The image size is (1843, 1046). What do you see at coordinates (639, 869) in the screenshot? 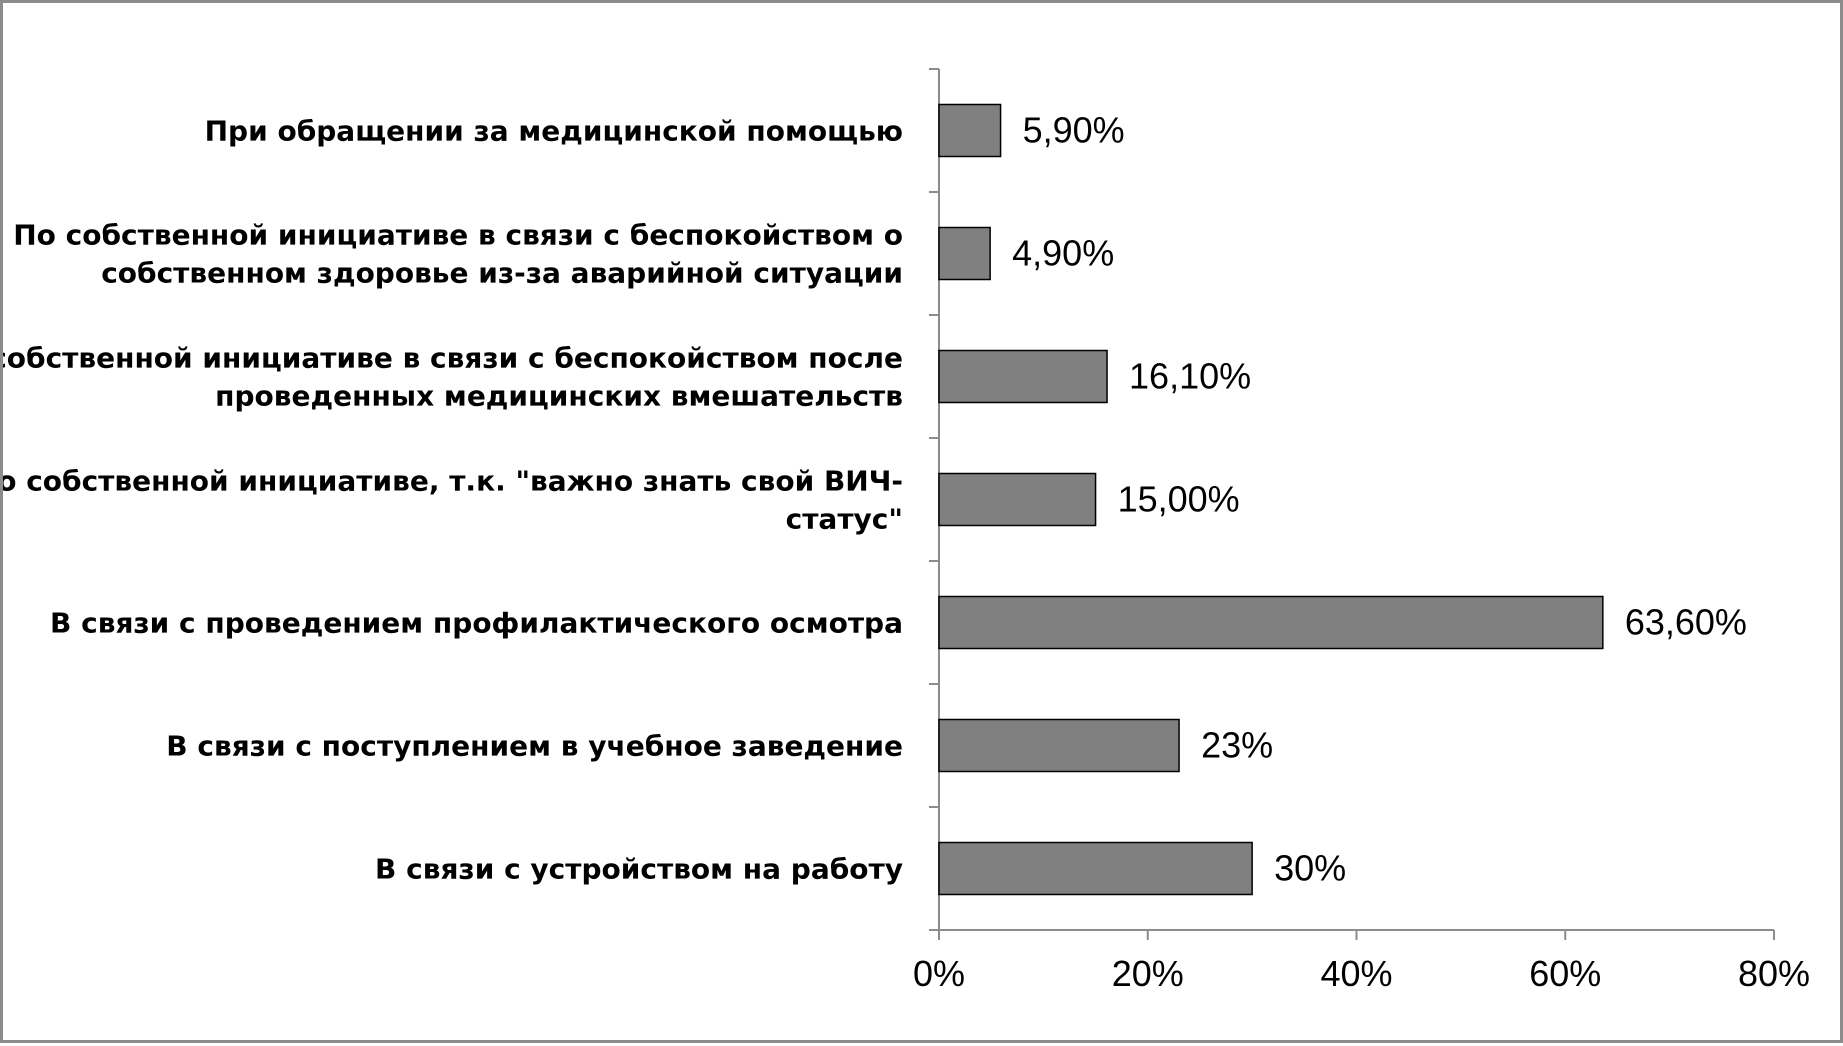
I see `category-label: В связи с устройством на работу` at bounding box center [639, 869].